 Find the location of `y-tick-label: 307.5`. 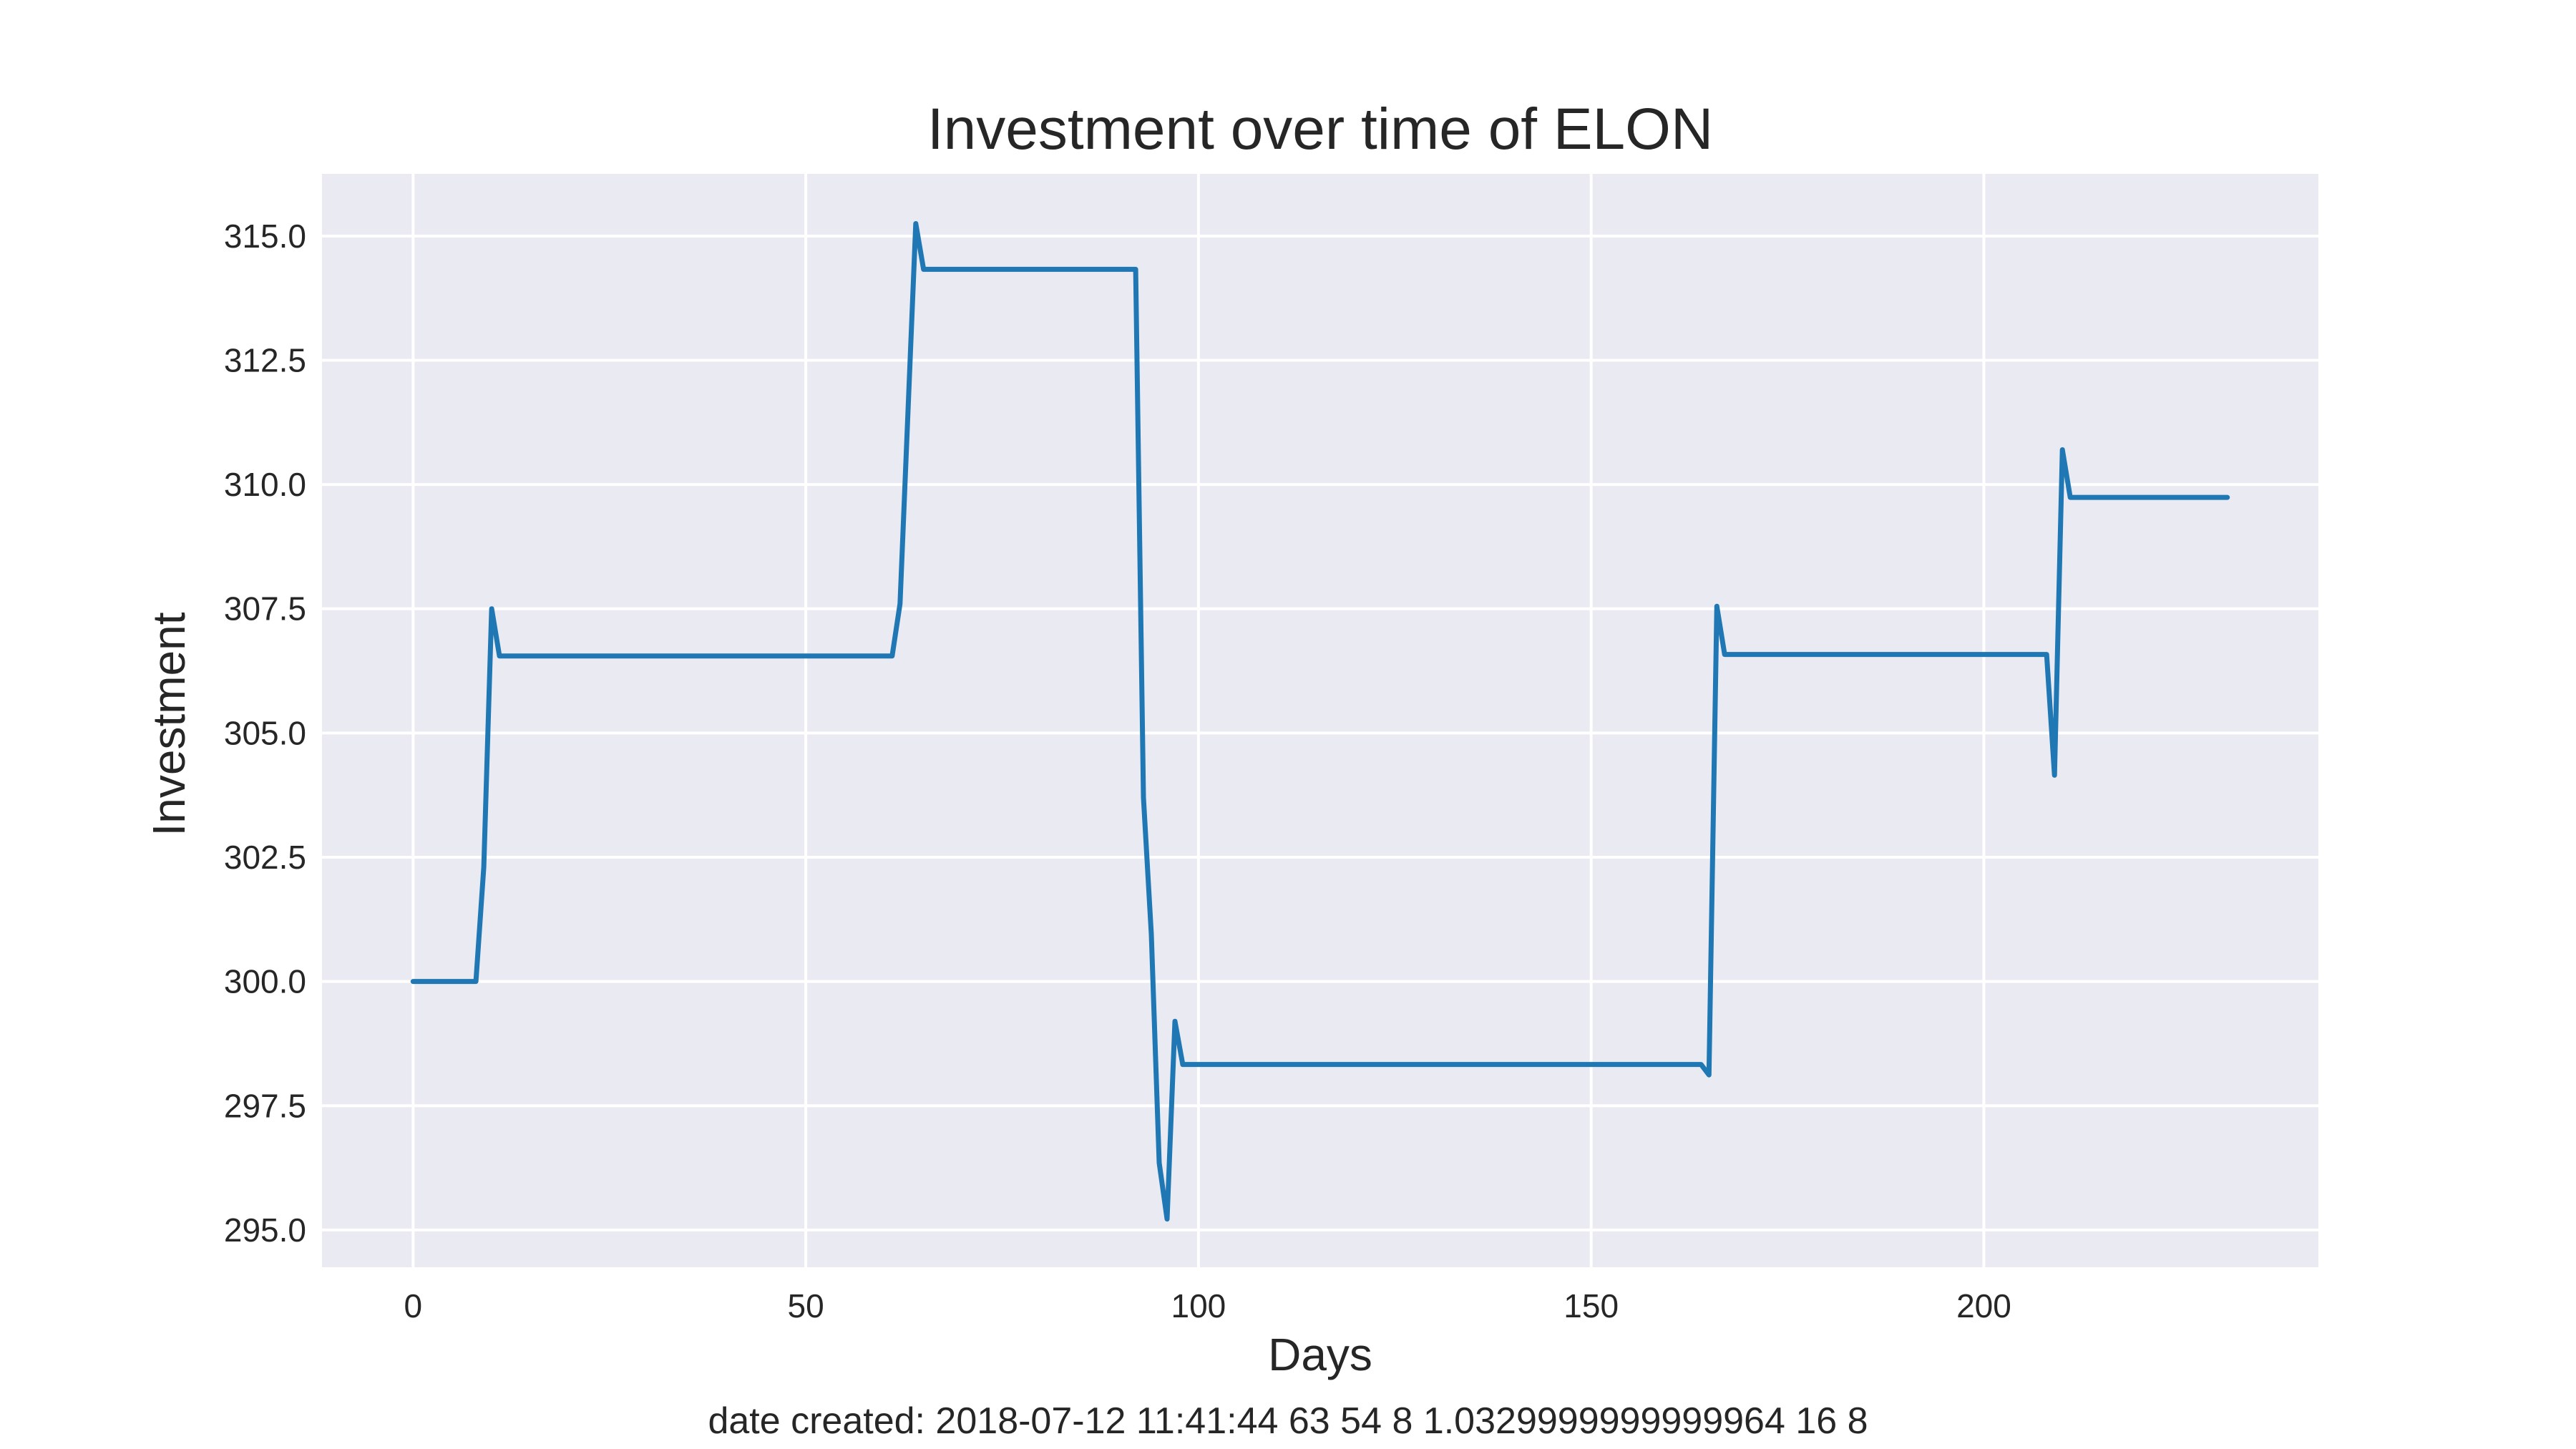

y-tick-label: 307.5 is located at coordinates (265, 609).